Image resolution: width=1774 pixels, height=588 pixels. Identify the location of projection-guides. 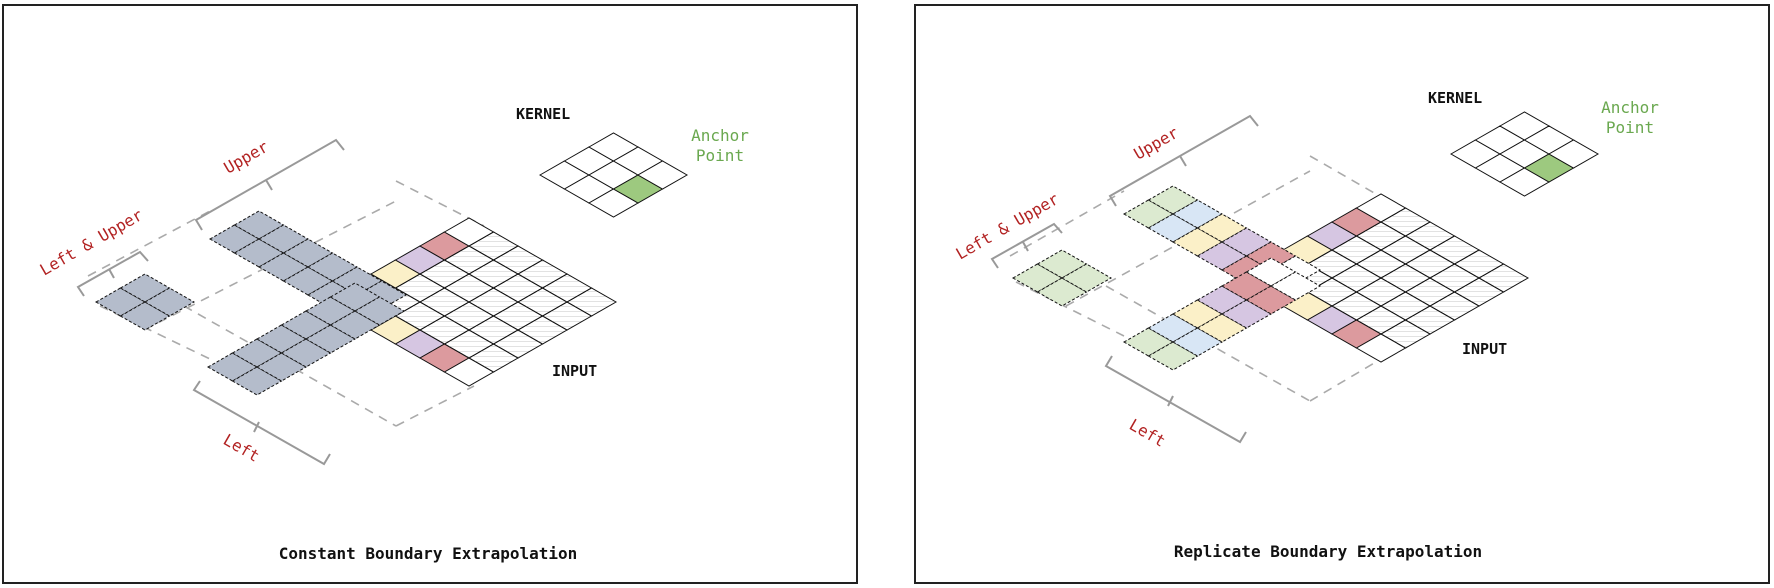
(1193, 278).